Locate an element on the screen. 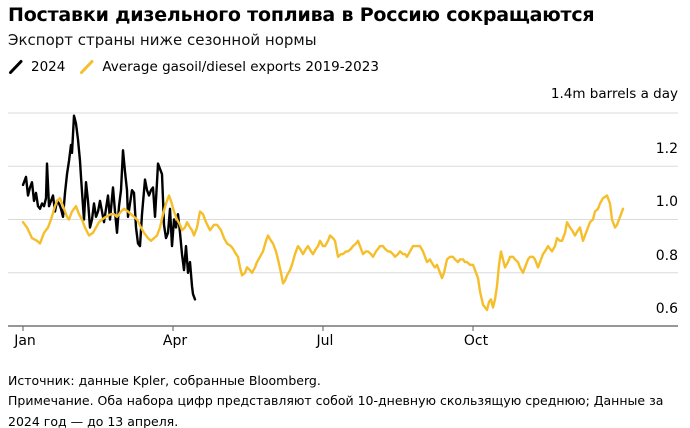 Image resolution: width=690 pixels, height=428 pixels. series-line-2024 is located at coordinates (109, 207).